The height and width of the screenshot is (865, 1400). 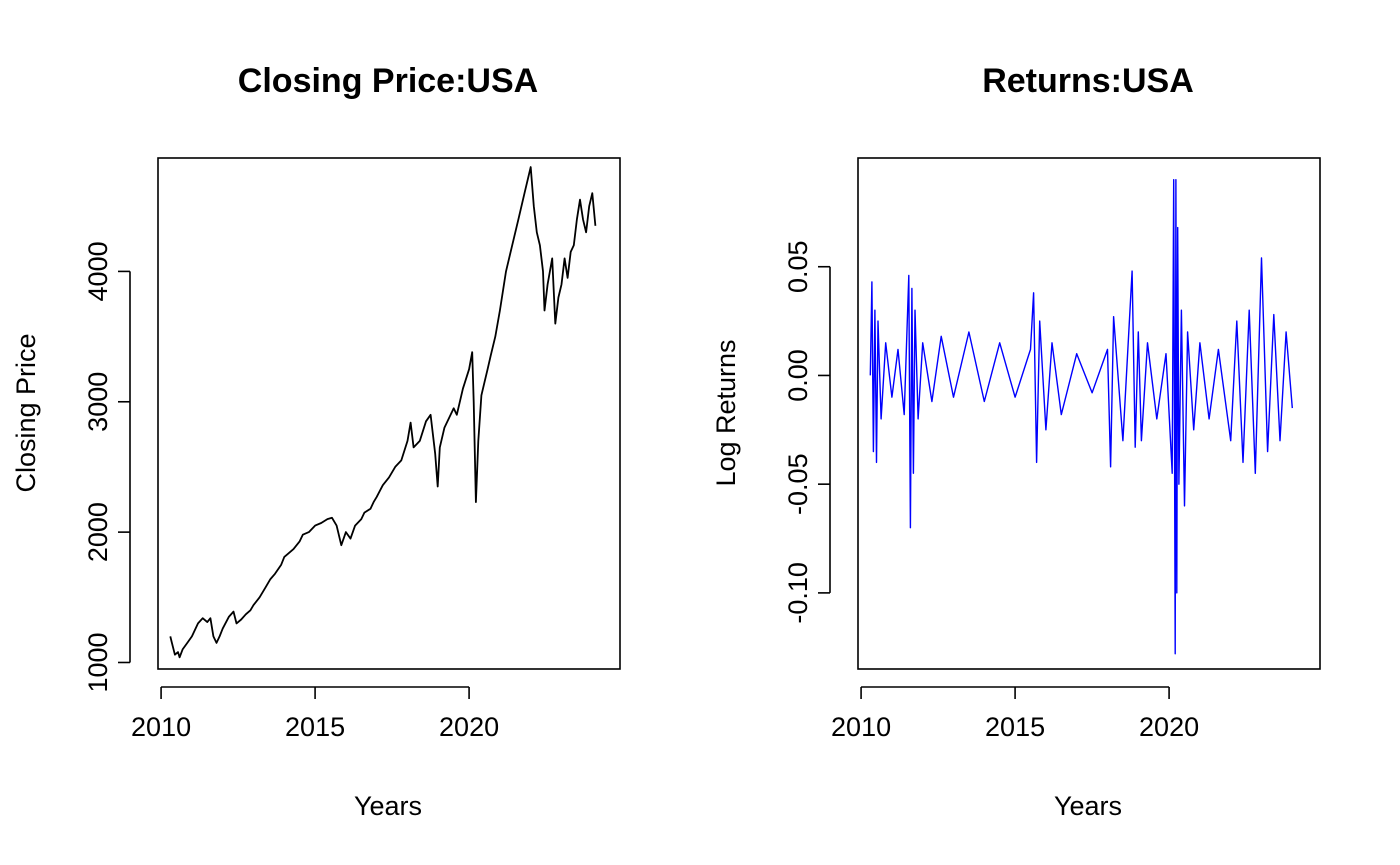 I want to click on y-tick-label: -0.05, so click(x=798, y=484).